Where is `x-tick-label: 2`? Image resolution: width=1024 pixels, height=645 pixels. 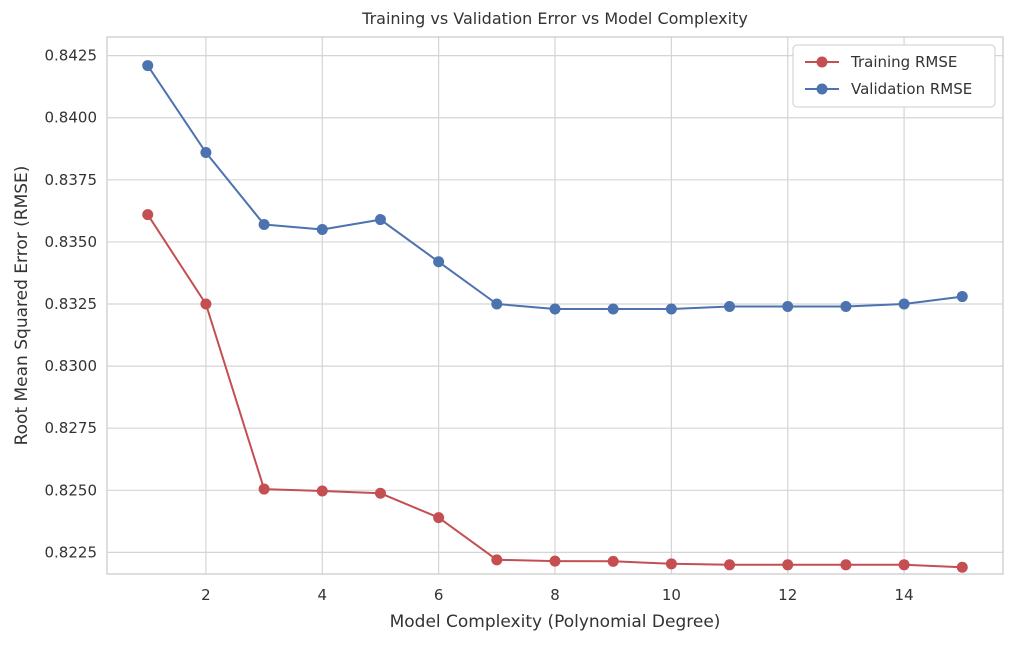 x-tick-label: 2 is located at coordinates (206, 595).